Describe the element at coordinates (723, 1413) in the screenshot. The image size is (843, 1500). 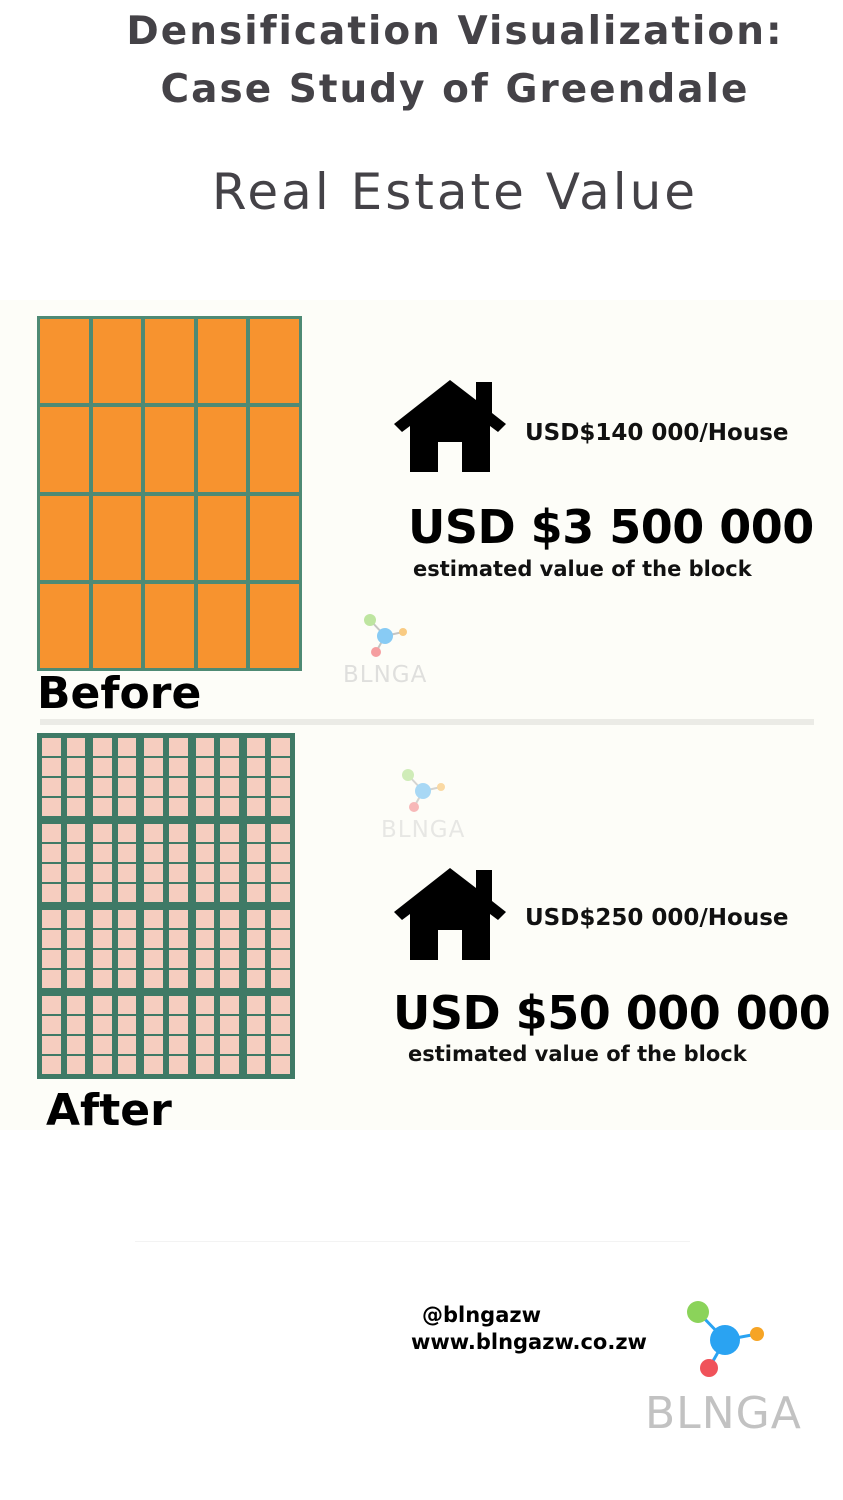
I see `logo-text: BLNGA` at that location.